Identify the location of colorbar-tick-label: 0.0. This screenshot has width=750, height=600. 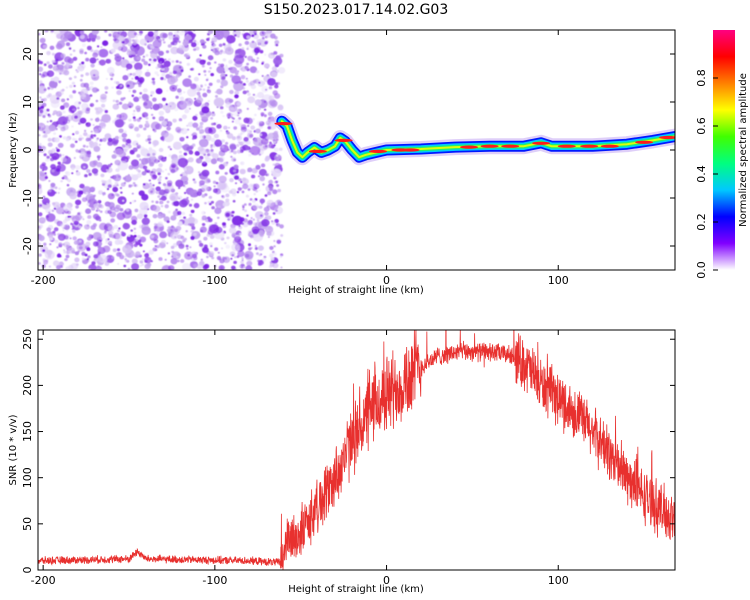
(701, 270).